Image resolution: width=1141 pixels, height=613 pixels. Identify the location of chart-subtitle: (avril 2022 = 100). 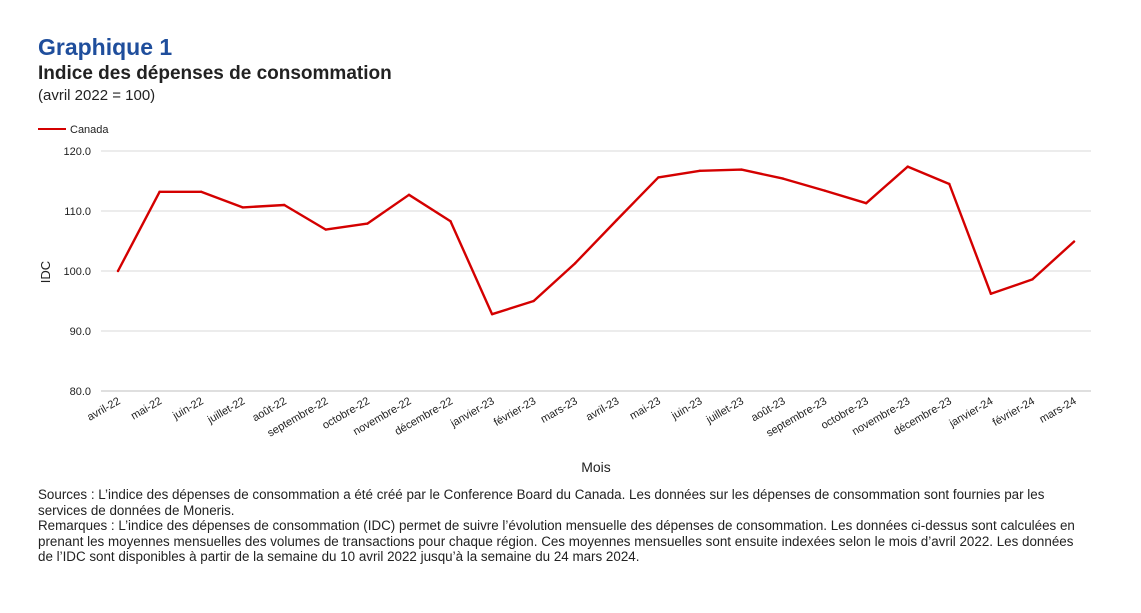
(97, 95).